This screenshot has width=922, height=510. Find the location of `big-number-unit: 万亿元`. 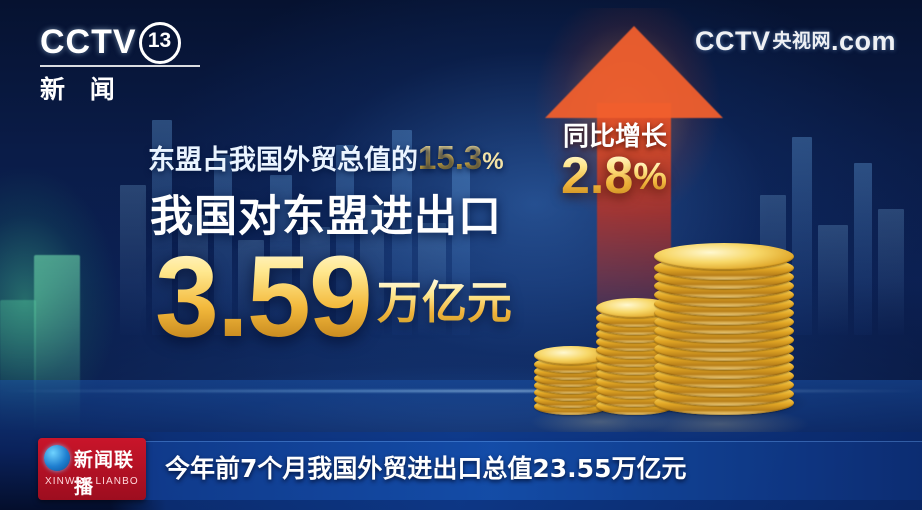

big-number-unit: 万亿元 is located at coordinates (444, 302).